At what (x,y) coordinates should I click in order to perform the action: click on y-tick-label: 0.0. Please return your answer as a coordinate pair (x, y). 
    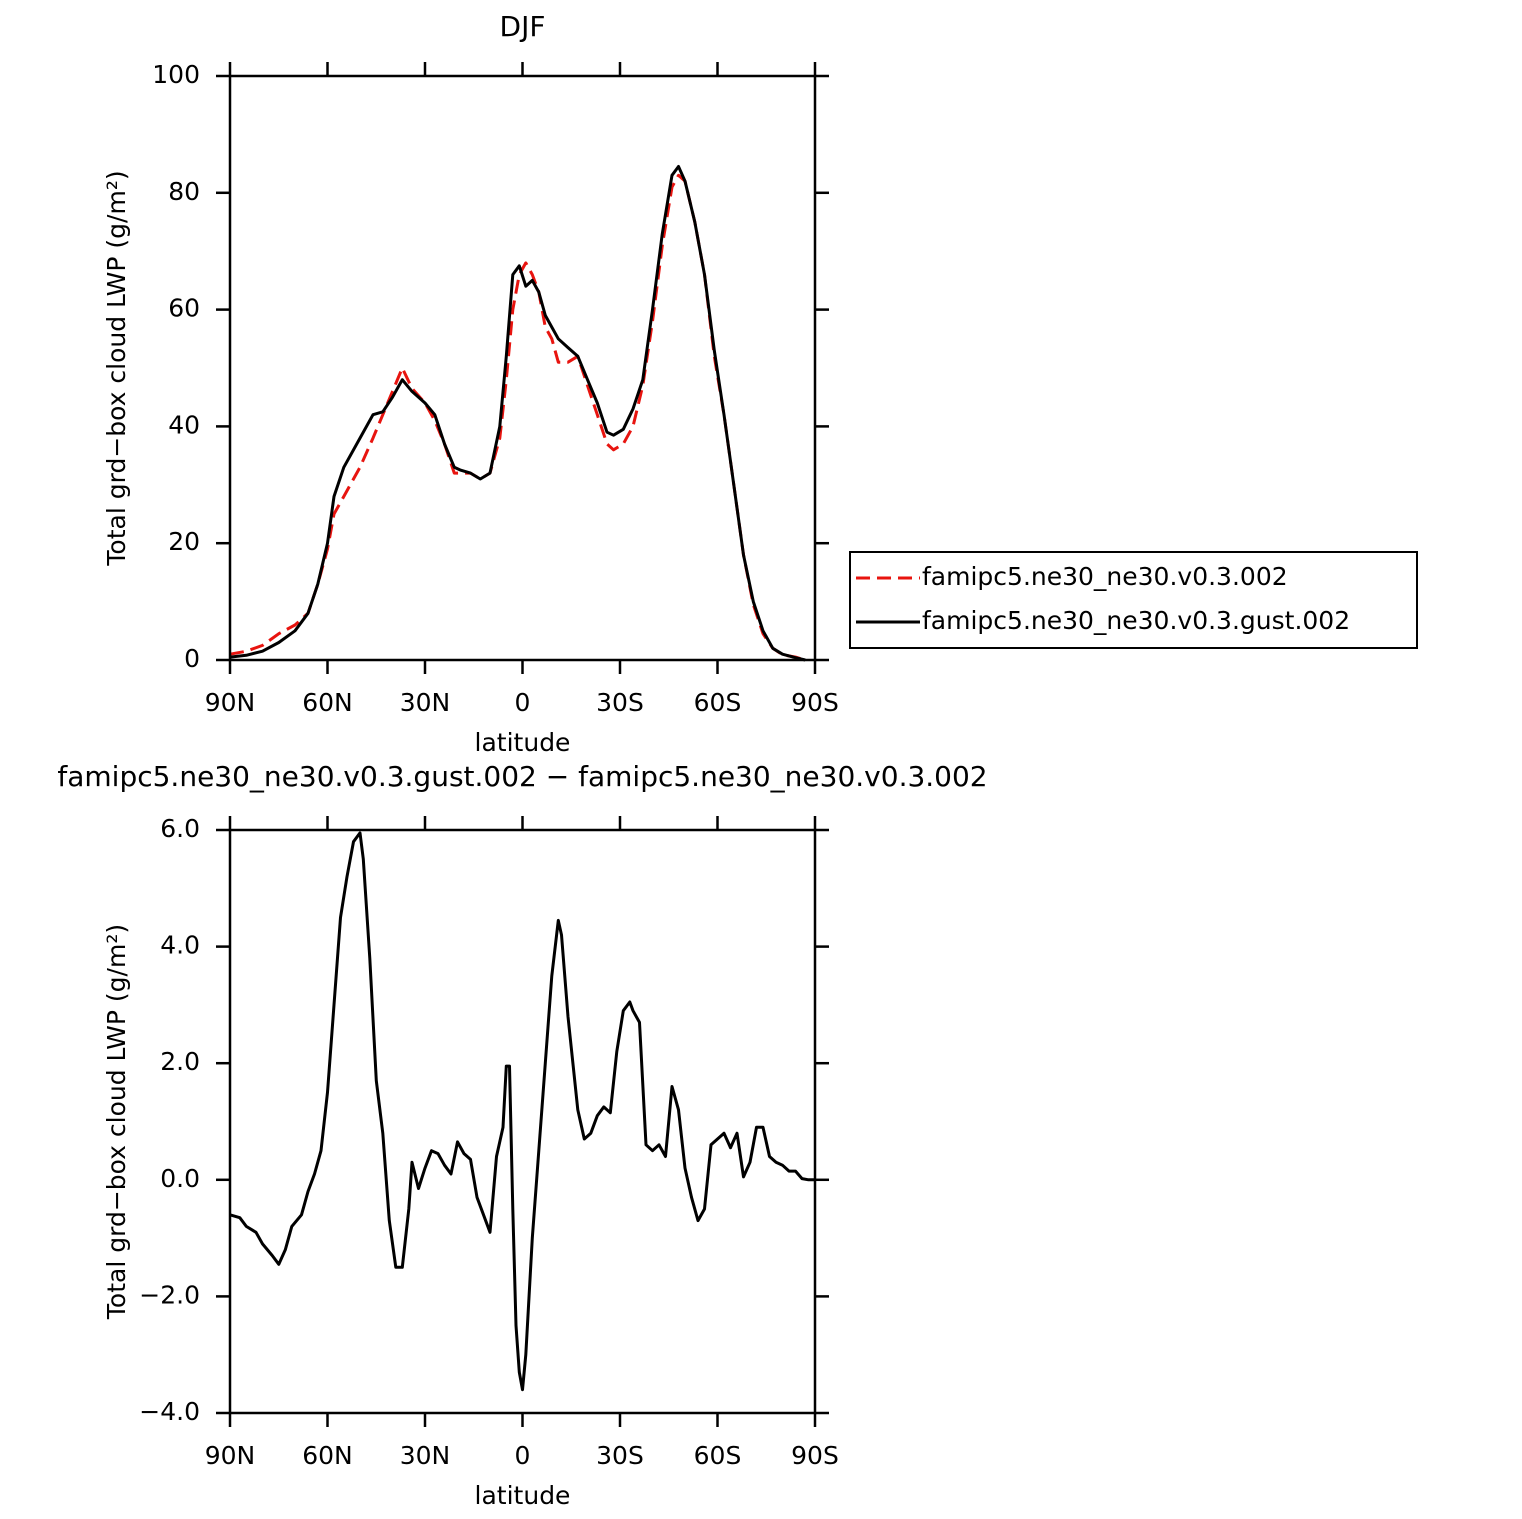
    Looking at the image, I should click on (180, 1178).